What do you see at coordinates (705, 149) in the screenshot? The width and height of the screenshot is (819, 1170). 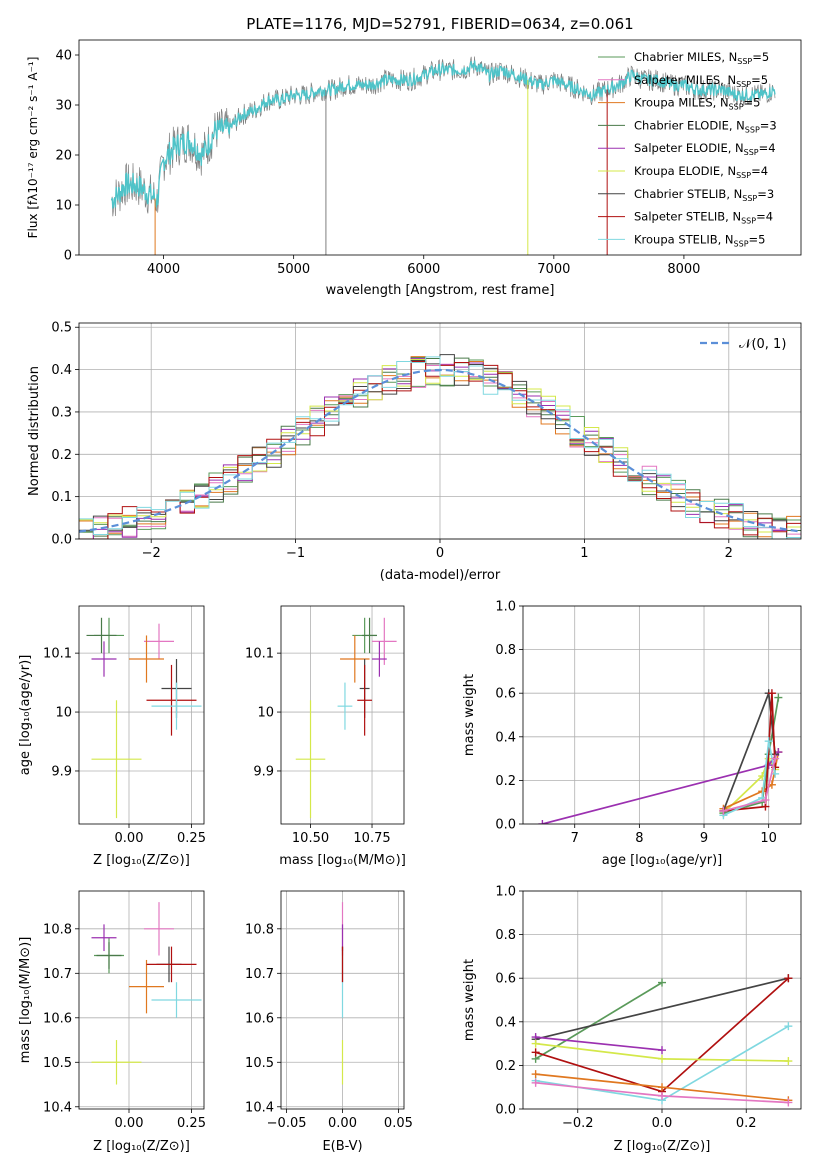 I see `legend-label: Salpeter ELODIE, NSSP=4` at bounding box center [705, 149].